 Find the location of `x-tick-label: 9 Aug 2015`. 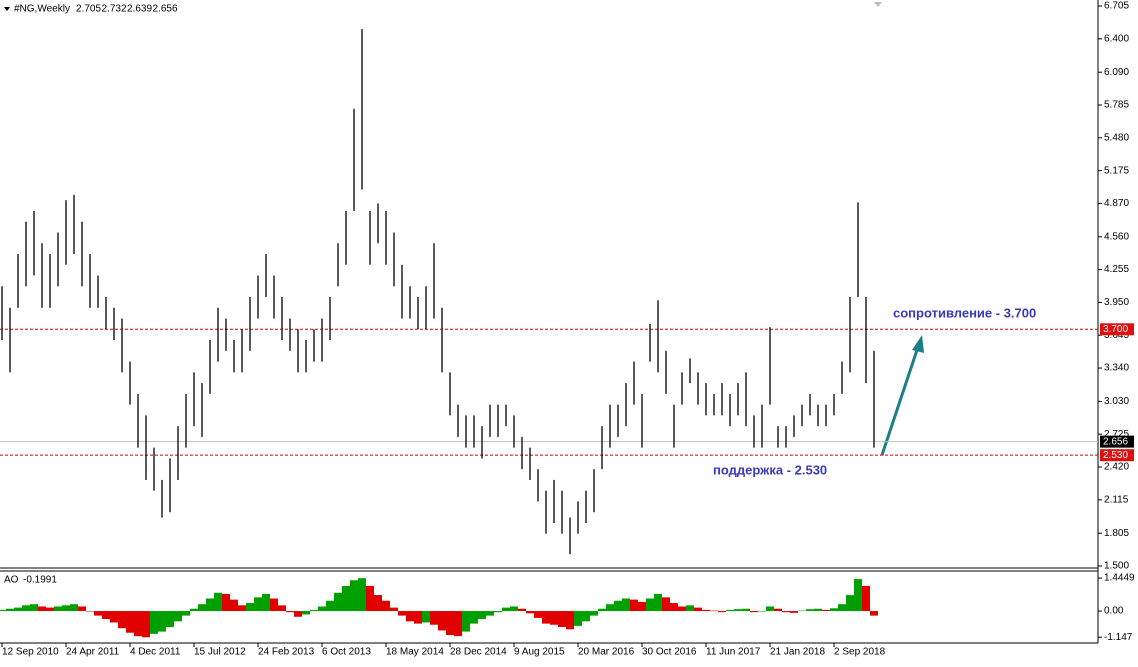

x-tick-label: 9 Aug 2015 is located at coordinates (539, 652).